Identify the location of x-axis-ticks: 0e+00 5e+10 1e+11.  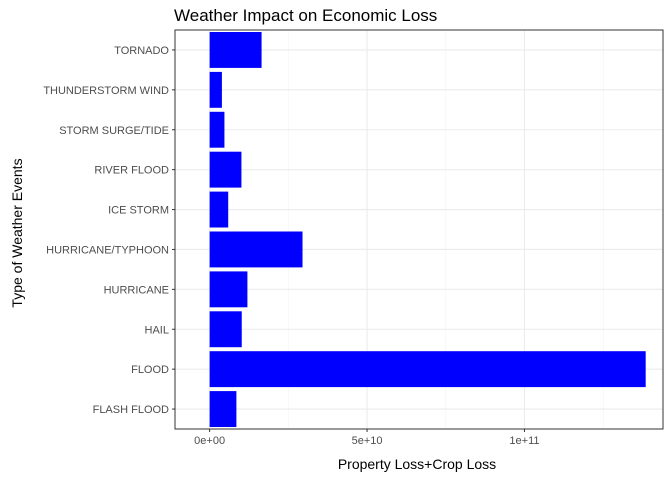
(367, 438).